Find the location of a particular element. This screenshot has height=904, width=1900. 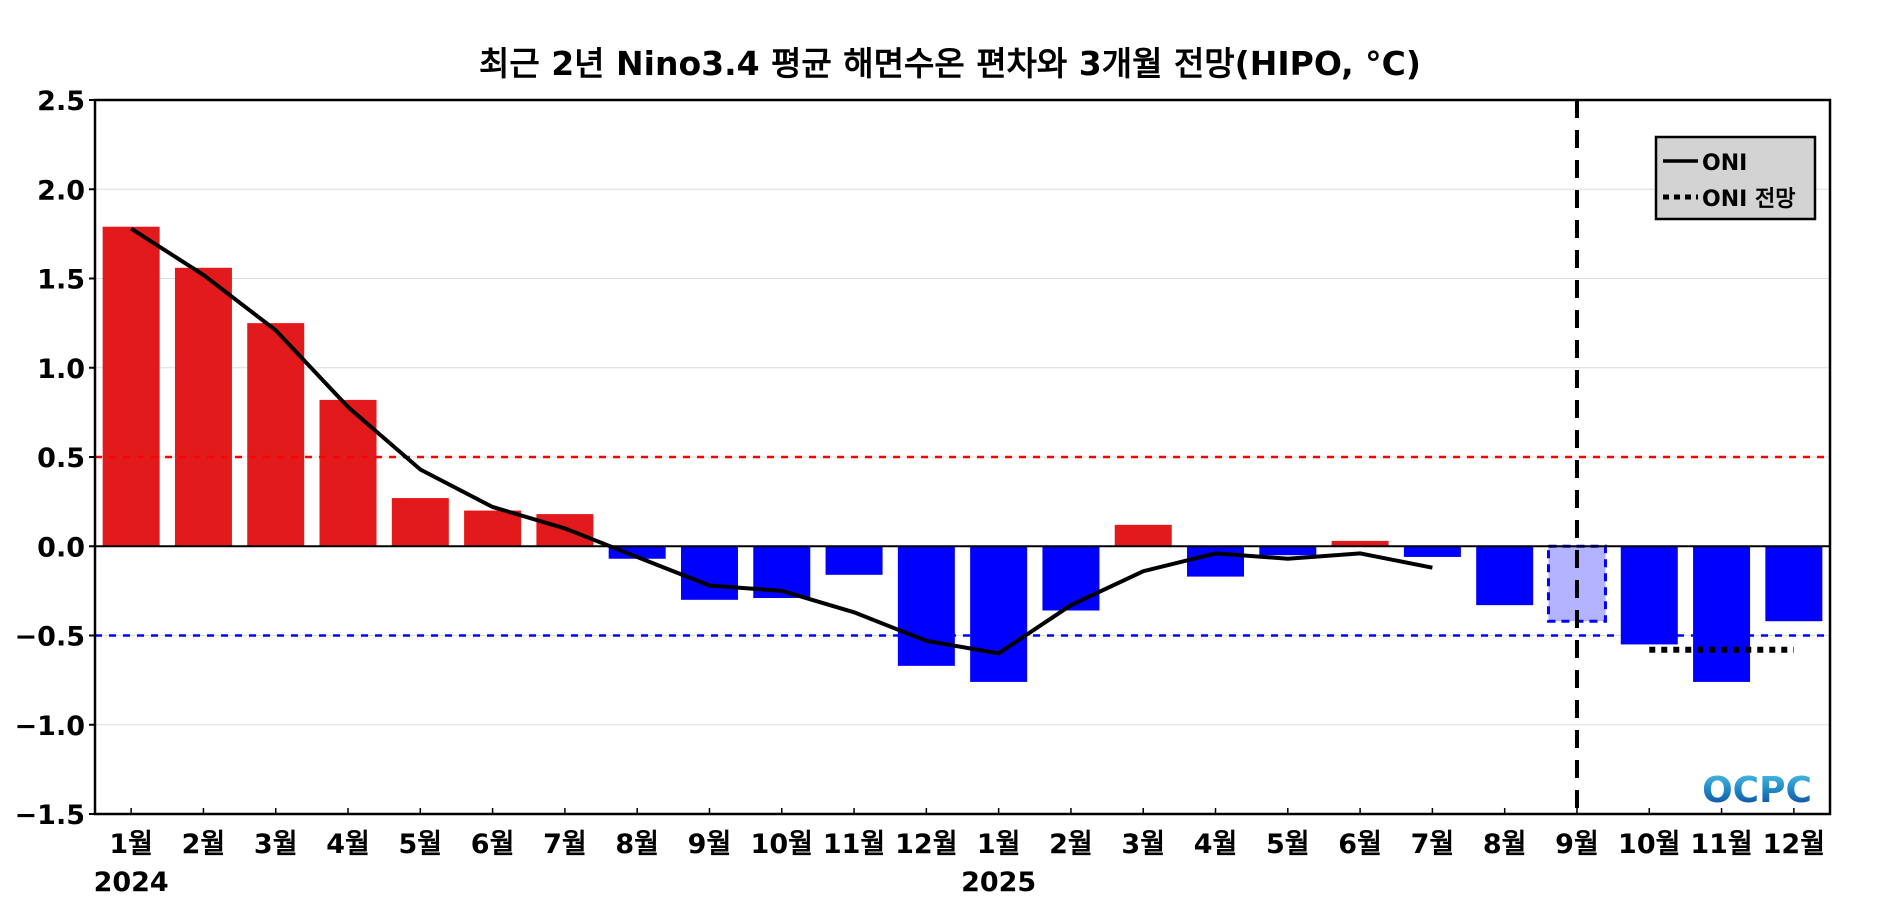

y-tick-label: −0.5 is located at coordinates (50, 637).